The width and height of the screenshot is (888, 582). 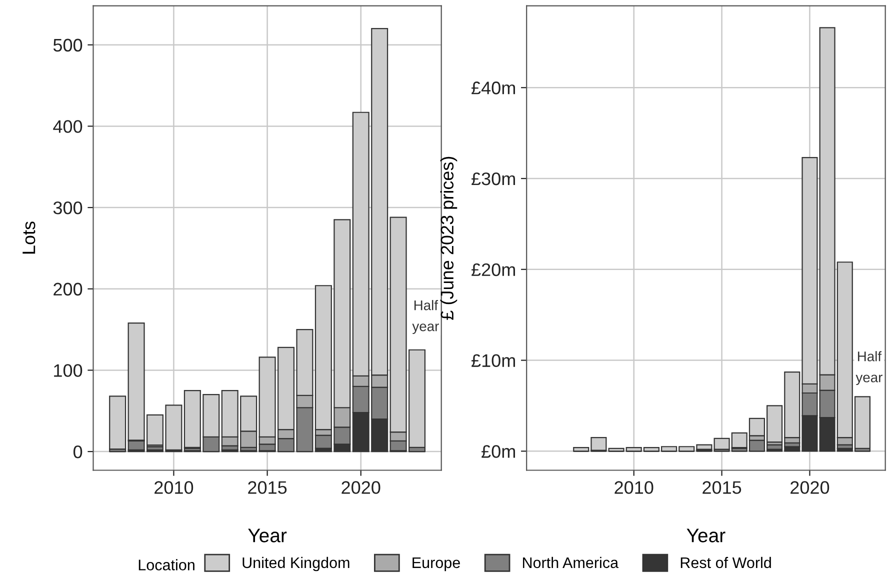 I want to click on y-axis-title: £ (June 2023 prices), so click(x=449, y=238).